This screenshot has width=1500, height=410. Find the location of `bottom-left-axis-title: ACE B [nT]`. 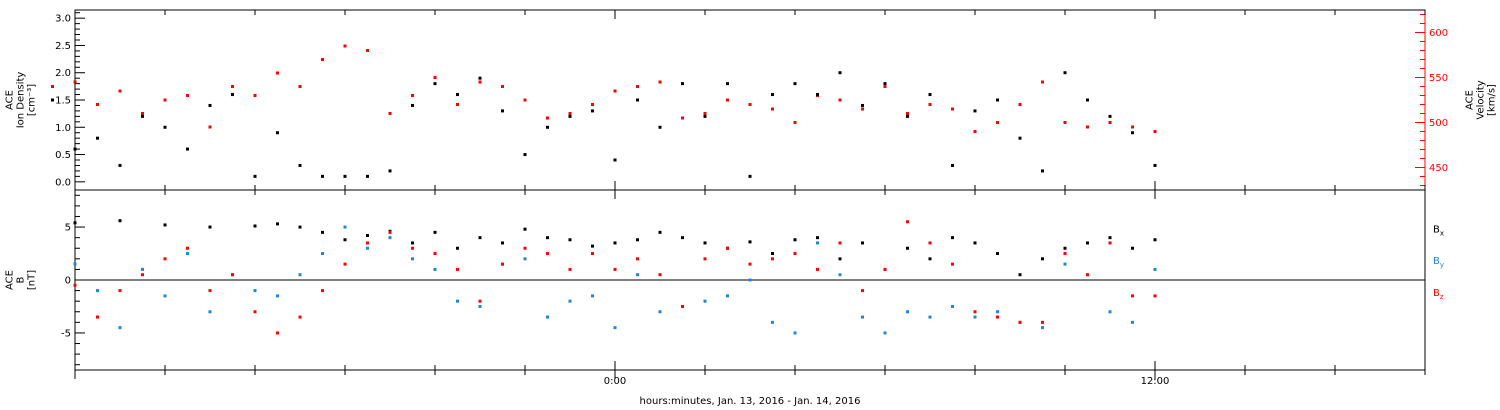

bottom-left-axis-title: ACE B [nT] is located at coordinates (21, 280).